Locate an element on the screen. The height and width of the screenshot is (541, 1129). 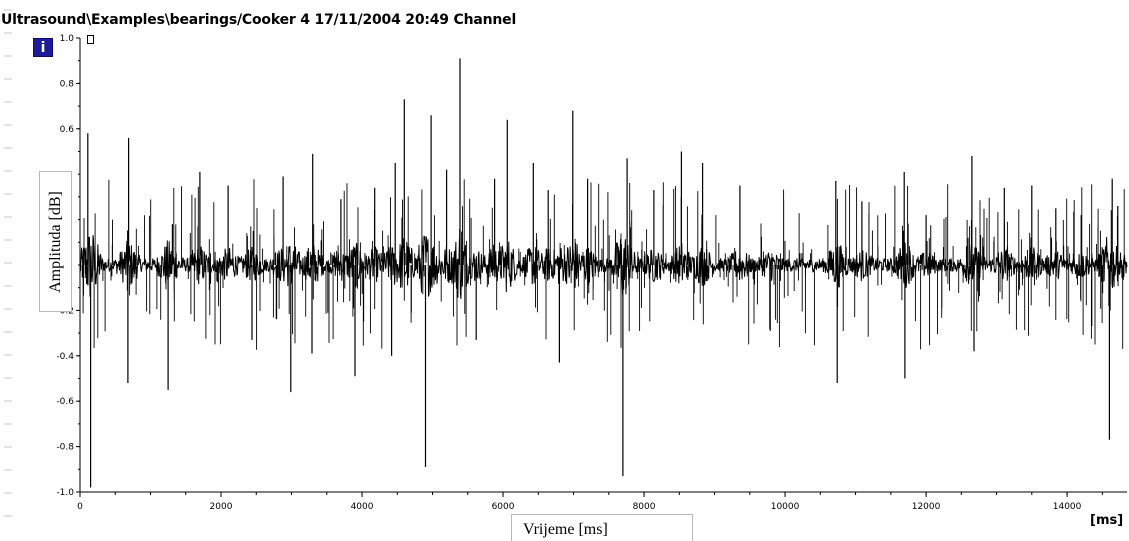
y-axis-label-box: Amplituda [dB] is located at coordinates (55, 241).